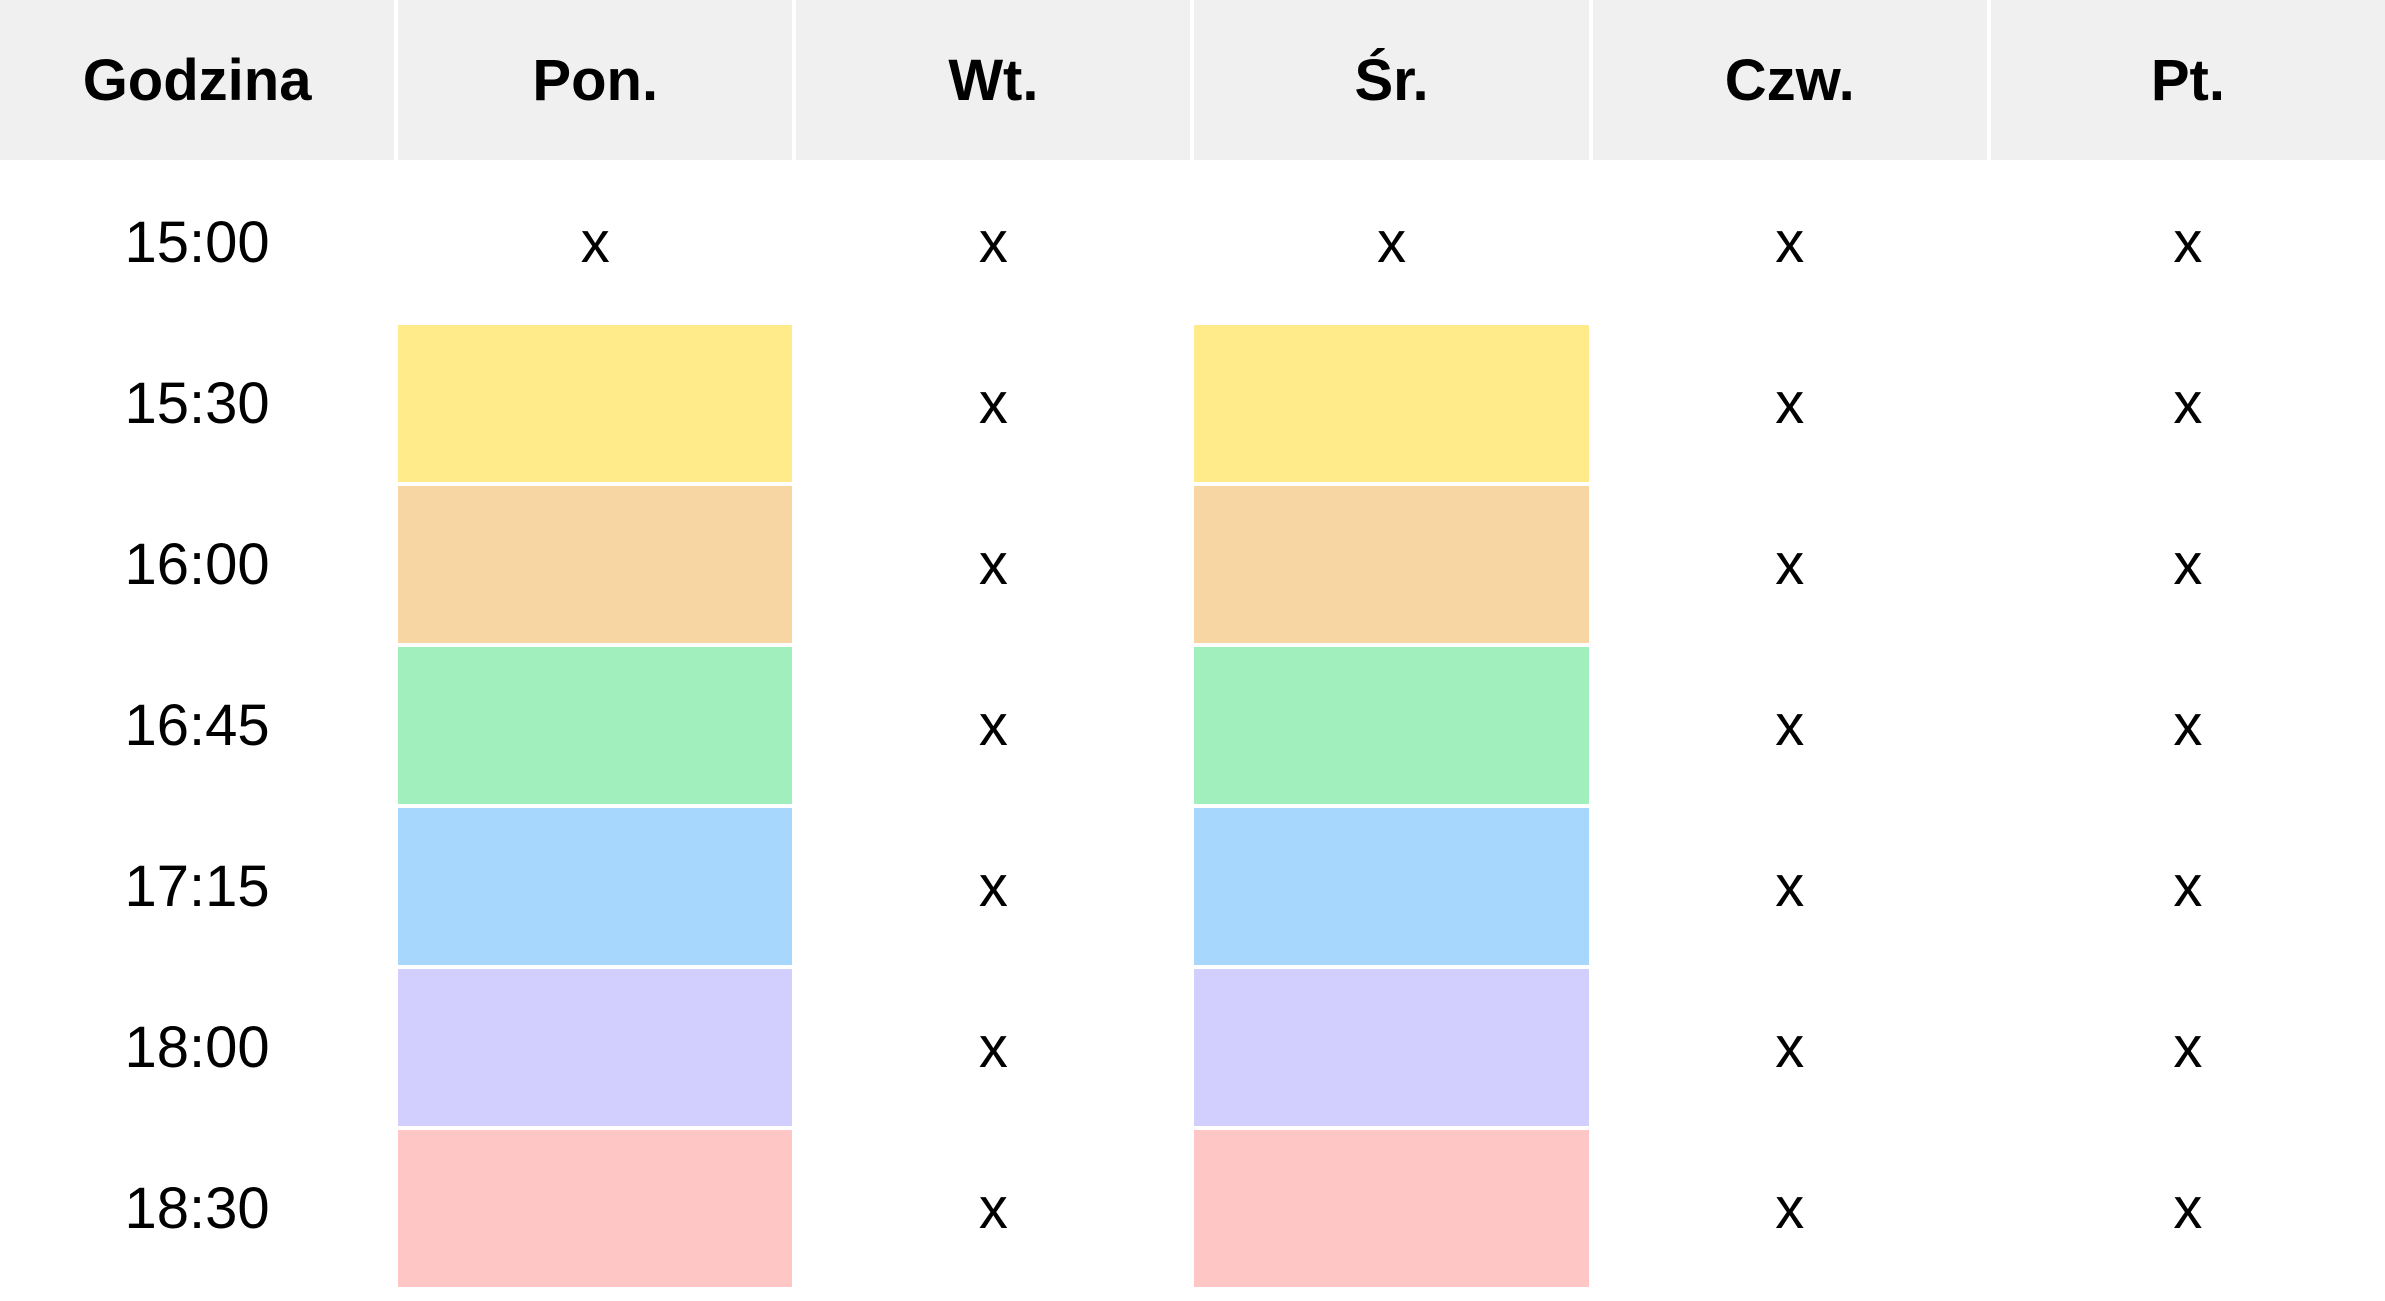 The height and width of the screenshot is (1301, 2385). I want to click on slot-cell-wednesday: x, so click(1392, 242).